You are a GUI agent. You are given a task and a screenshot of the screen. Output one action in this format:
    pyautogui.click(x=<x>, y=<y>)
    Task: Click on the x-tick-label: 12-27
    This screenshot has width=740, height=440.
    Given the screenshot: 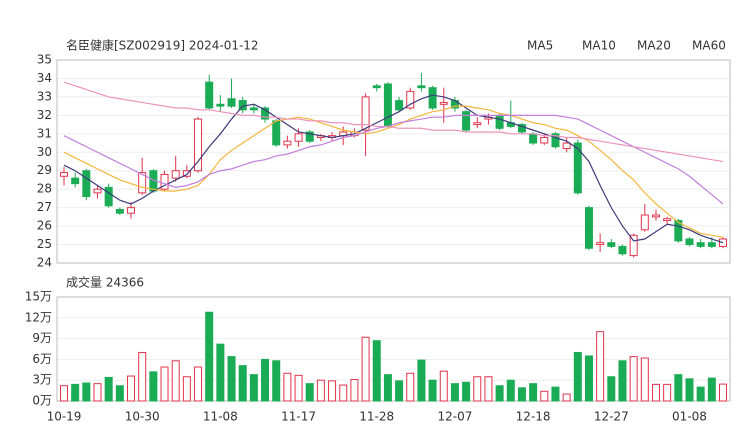 What is the action you would take?
    pyautogui.click(x=611, y=417)
    